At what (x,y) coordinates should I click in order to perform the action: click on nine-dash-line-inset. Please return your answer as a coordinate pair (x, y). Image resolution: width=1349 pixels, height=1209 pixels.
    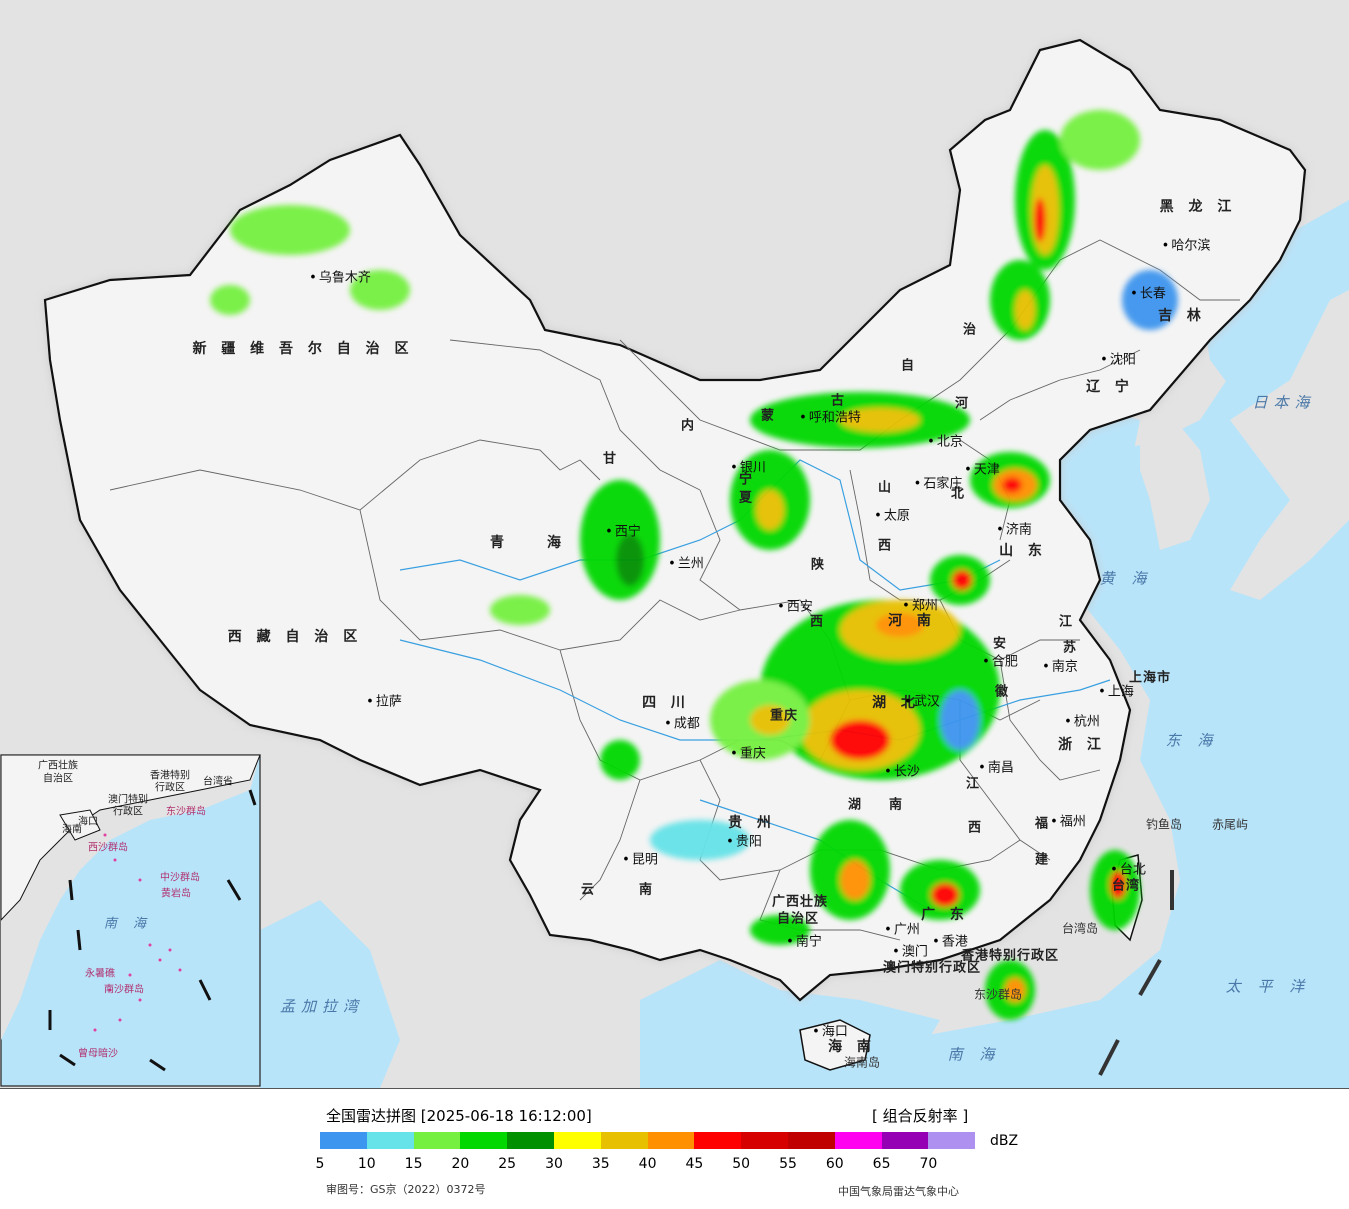
    Looking at the image, I should click on (152, 930).